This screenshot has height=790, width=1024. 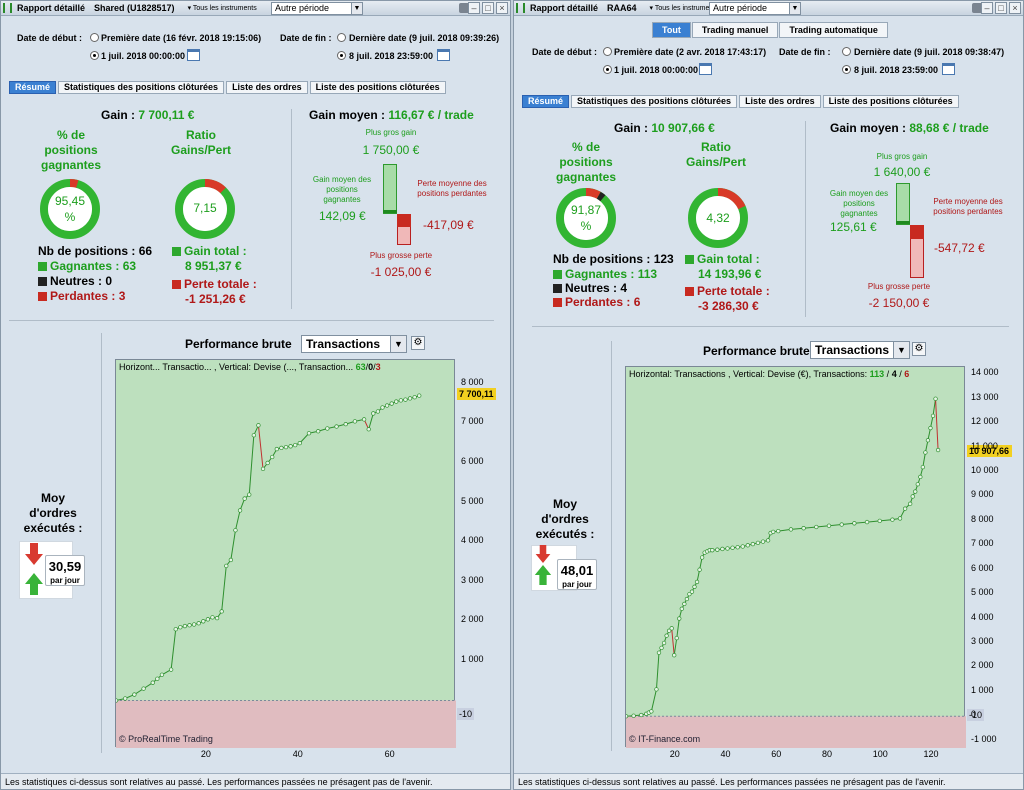 I want to click on mode-auto: Trading automatique, so click(x=833, y=30).